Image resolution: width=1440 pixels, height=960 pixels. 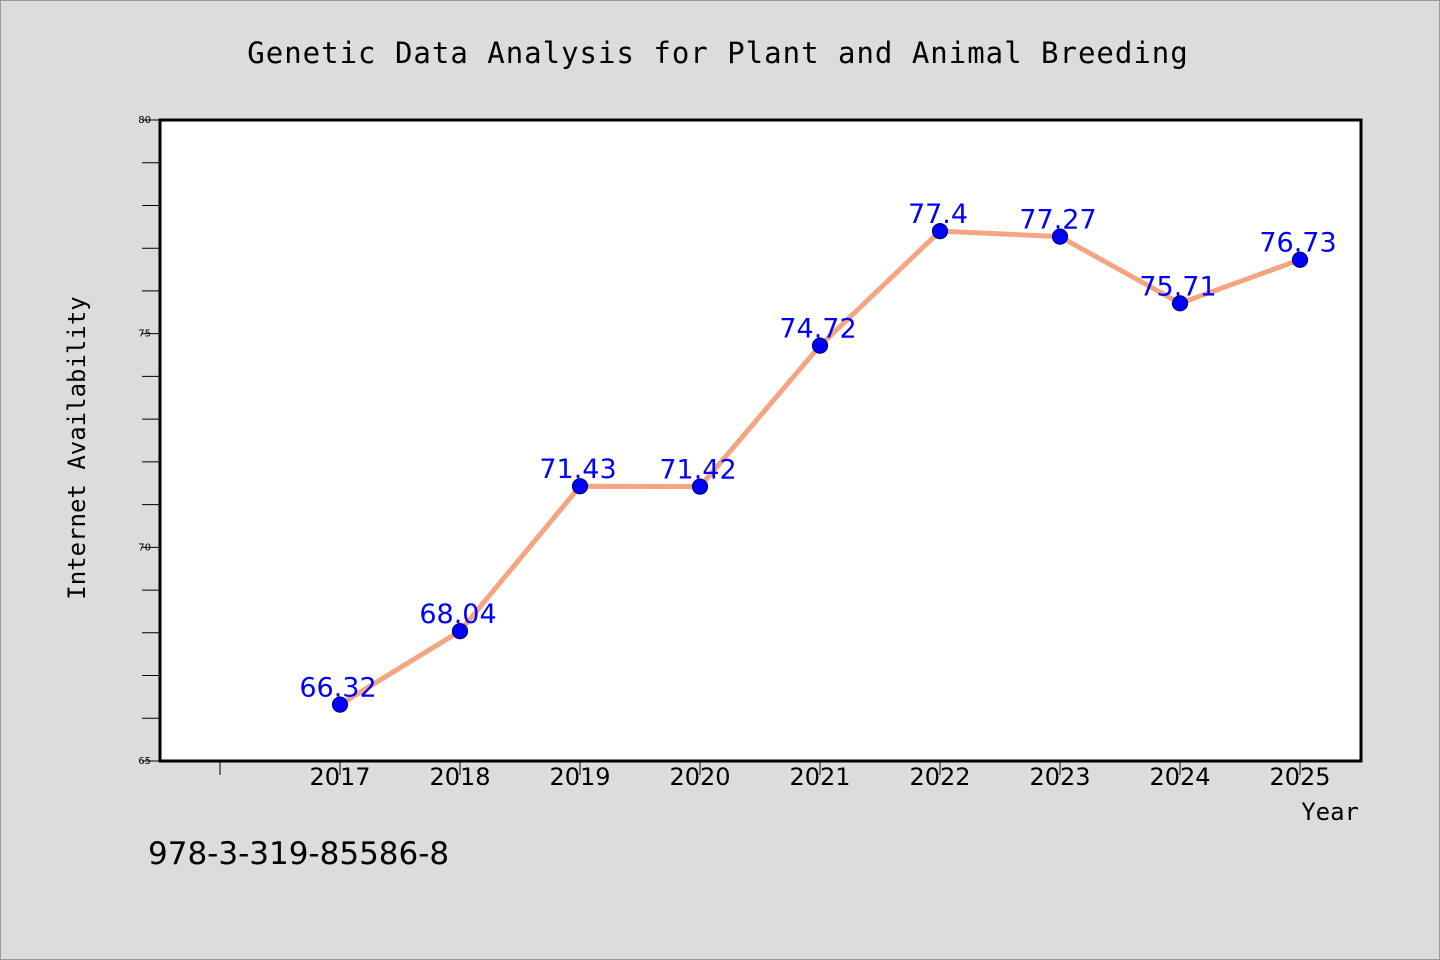 I want to click on data-label: 74.72, so click(x=817, y=329).